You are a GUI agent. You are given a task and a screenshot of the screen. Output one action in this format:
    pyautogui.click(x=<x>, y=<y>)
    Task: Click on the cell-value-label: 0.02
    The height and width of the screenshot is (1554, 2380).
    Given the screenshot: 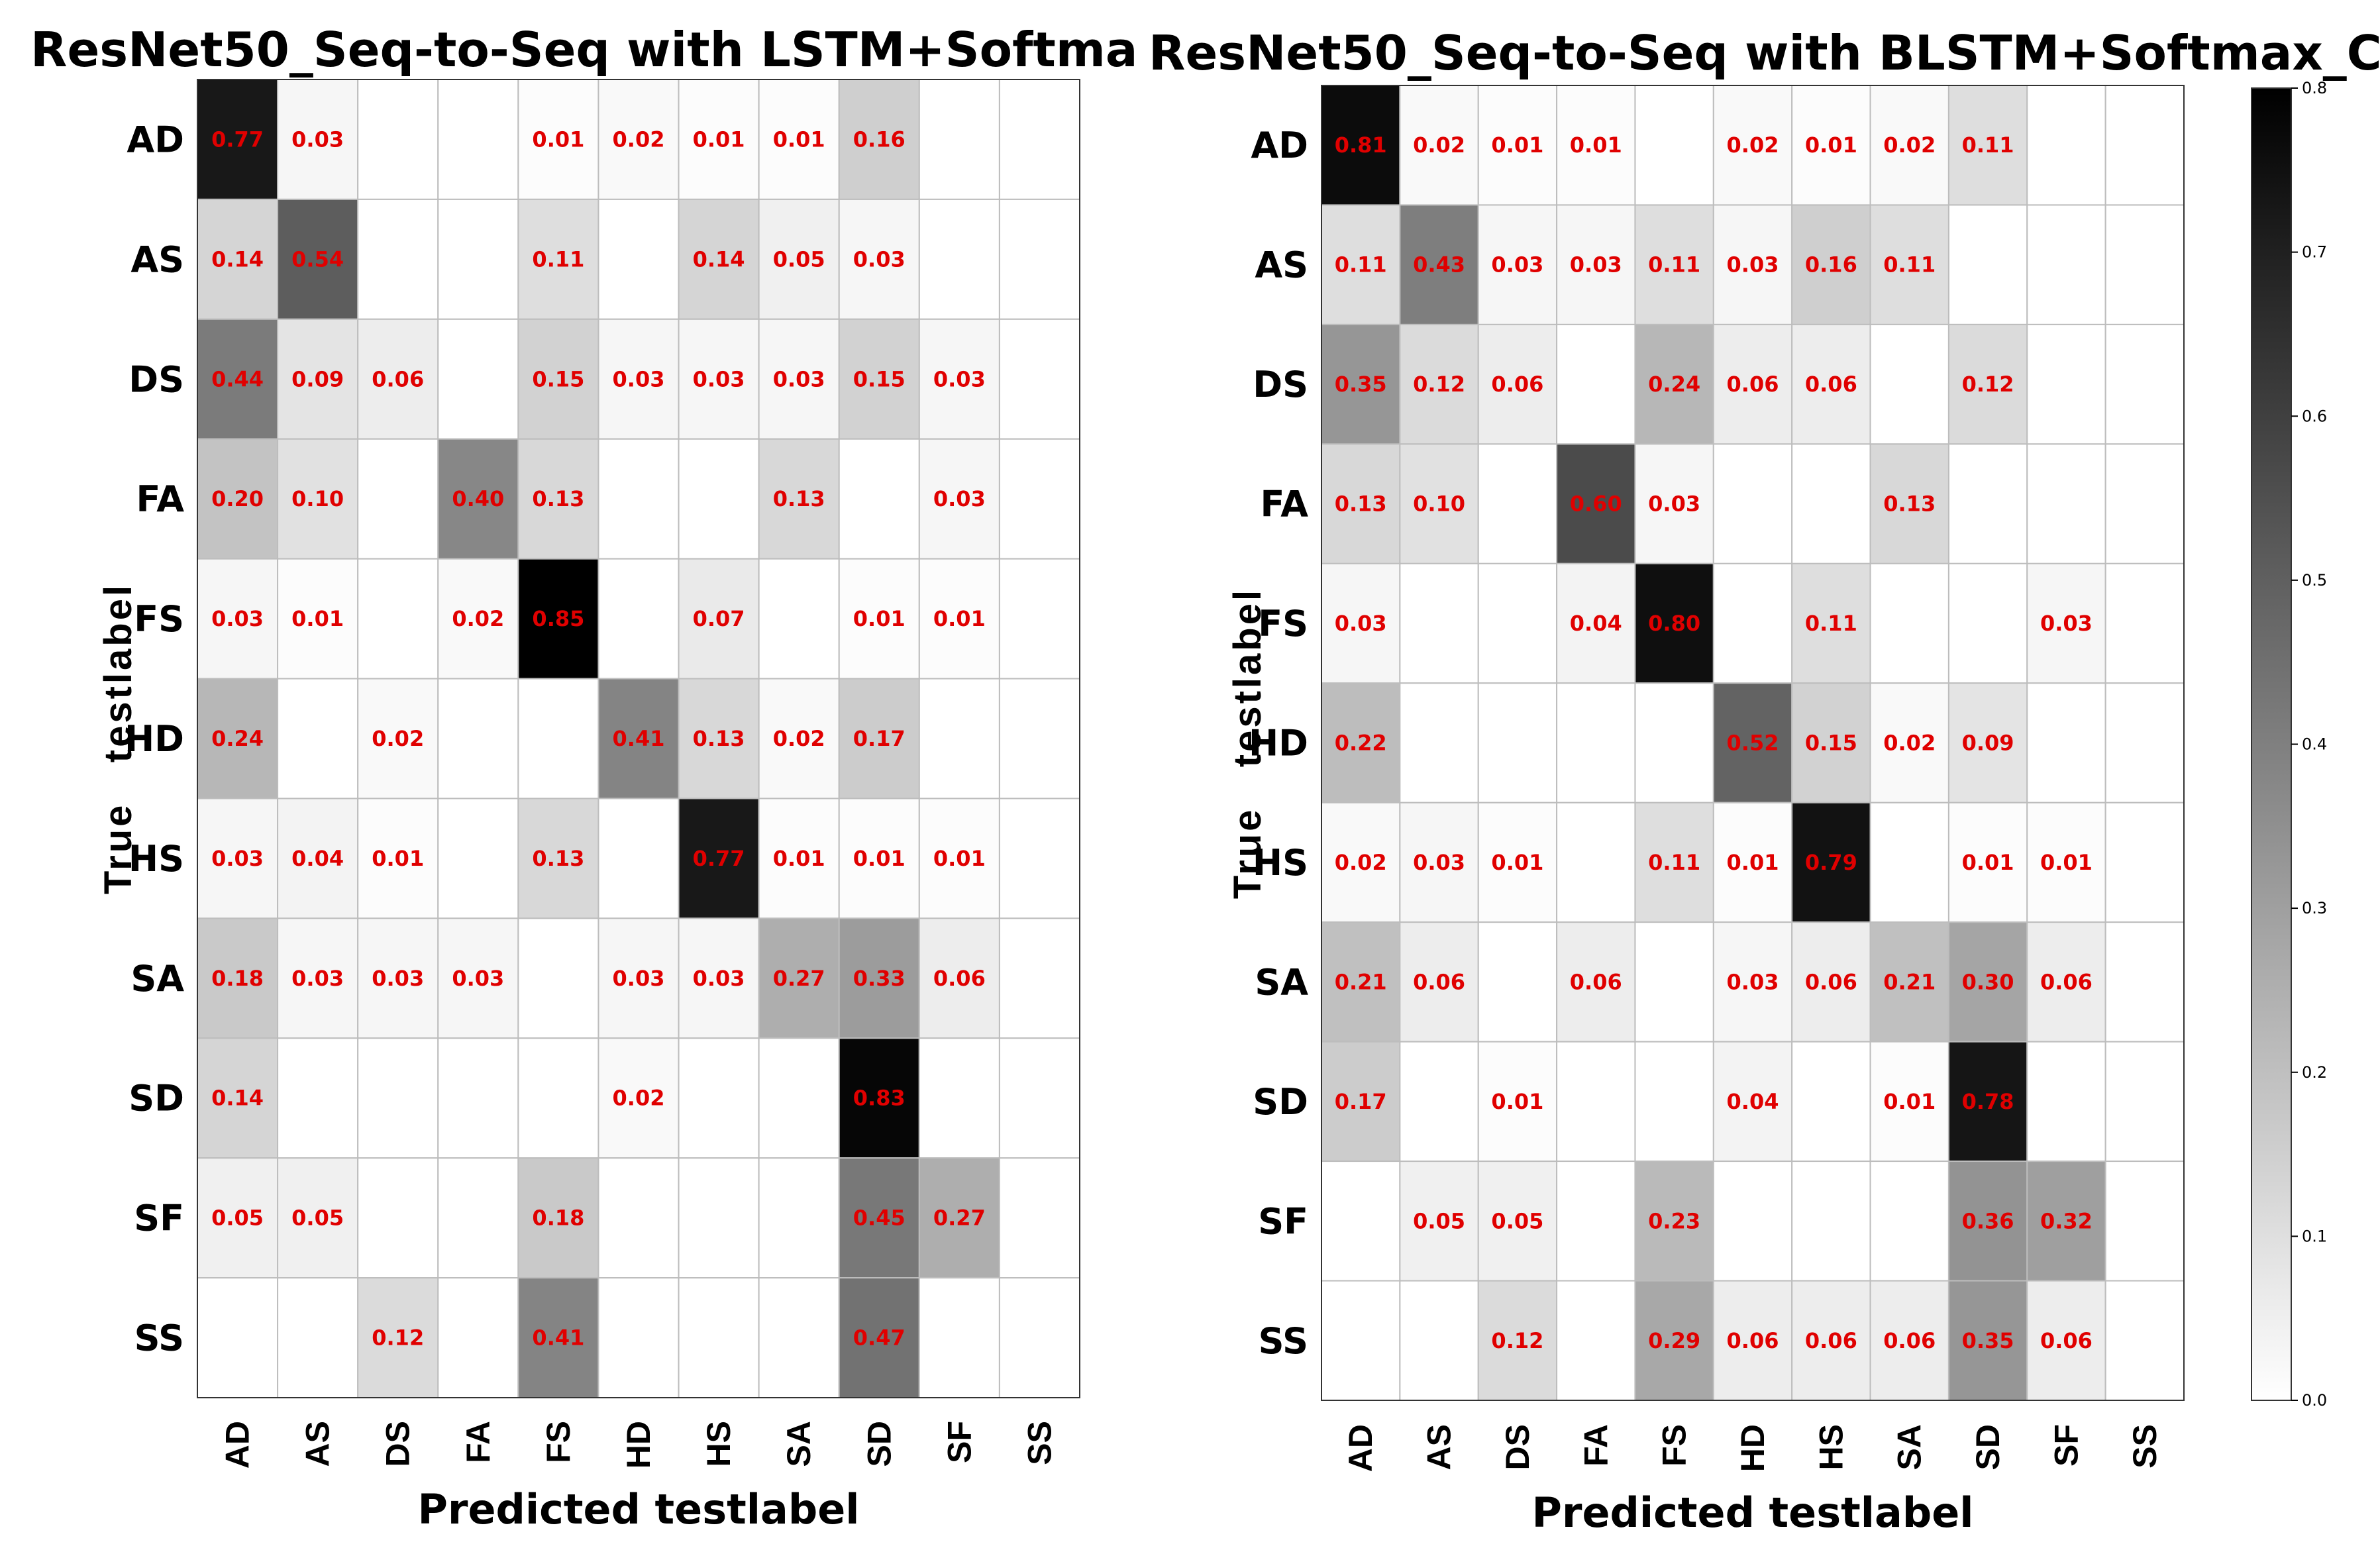 What is the action you would take?
    pyautogui.click(x=398, y=739)
    